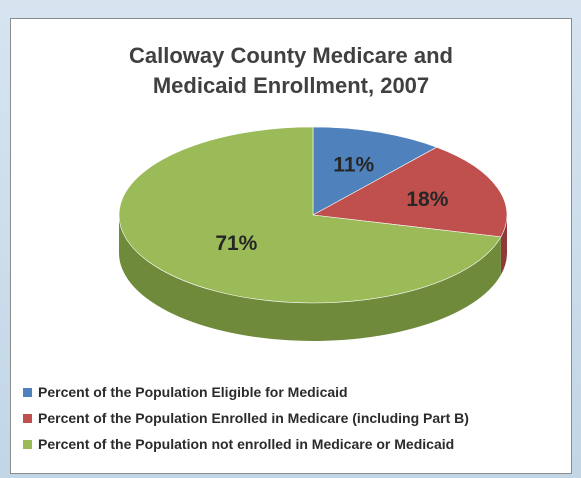 The width and height of the screenshot is (581, 478). What do you see at coordinates (27, 444) in the screenshot?
I see `legend-swatch-not-enrolled` at bounding box center [27, 444].